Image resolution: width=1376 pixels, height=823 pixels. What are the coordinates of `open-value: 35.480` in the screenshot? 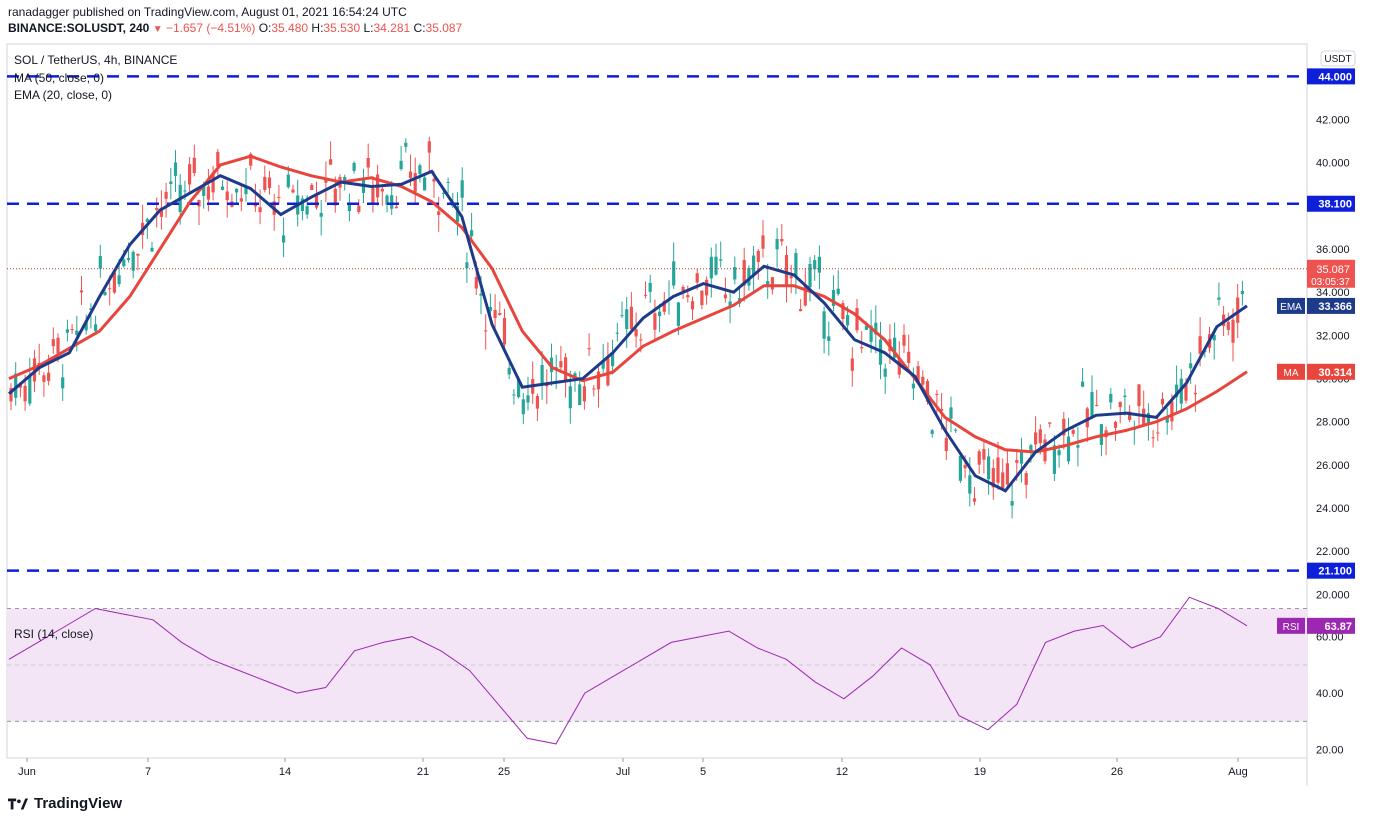 It's located at (290, 28).